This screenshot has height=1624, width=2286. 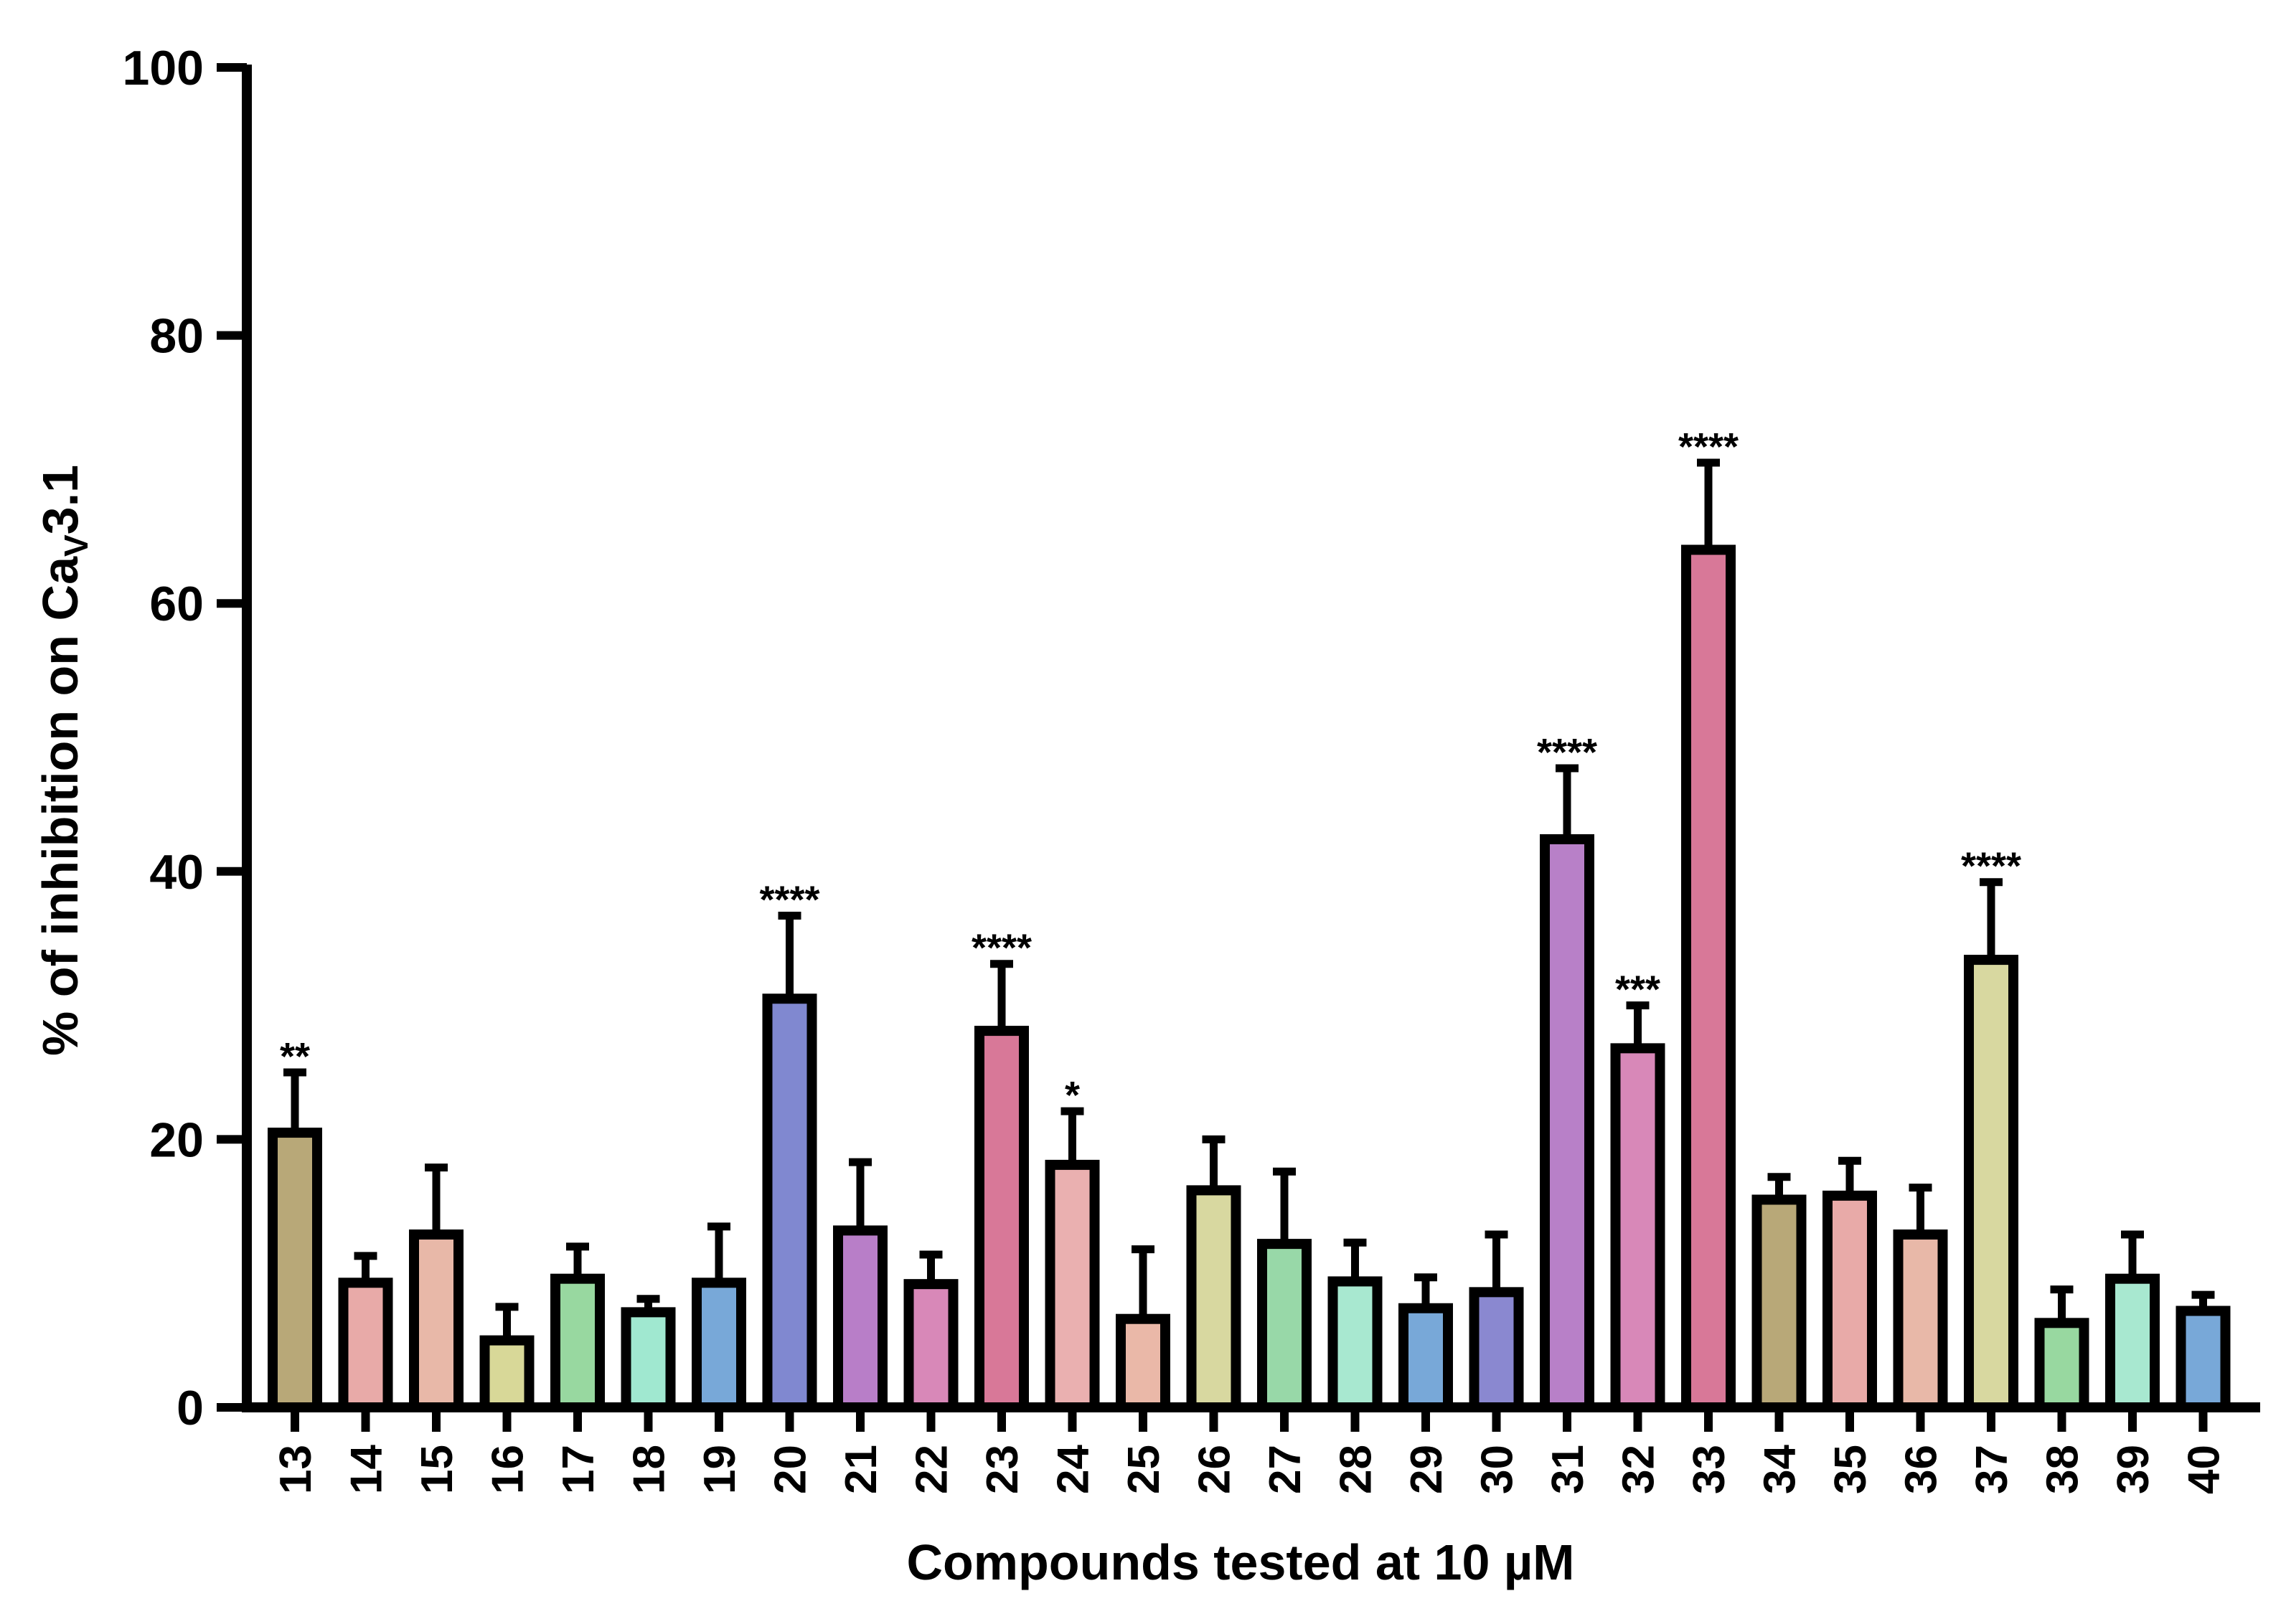 I want to click on y-tick-label: 40, so click(x=176, y=872).